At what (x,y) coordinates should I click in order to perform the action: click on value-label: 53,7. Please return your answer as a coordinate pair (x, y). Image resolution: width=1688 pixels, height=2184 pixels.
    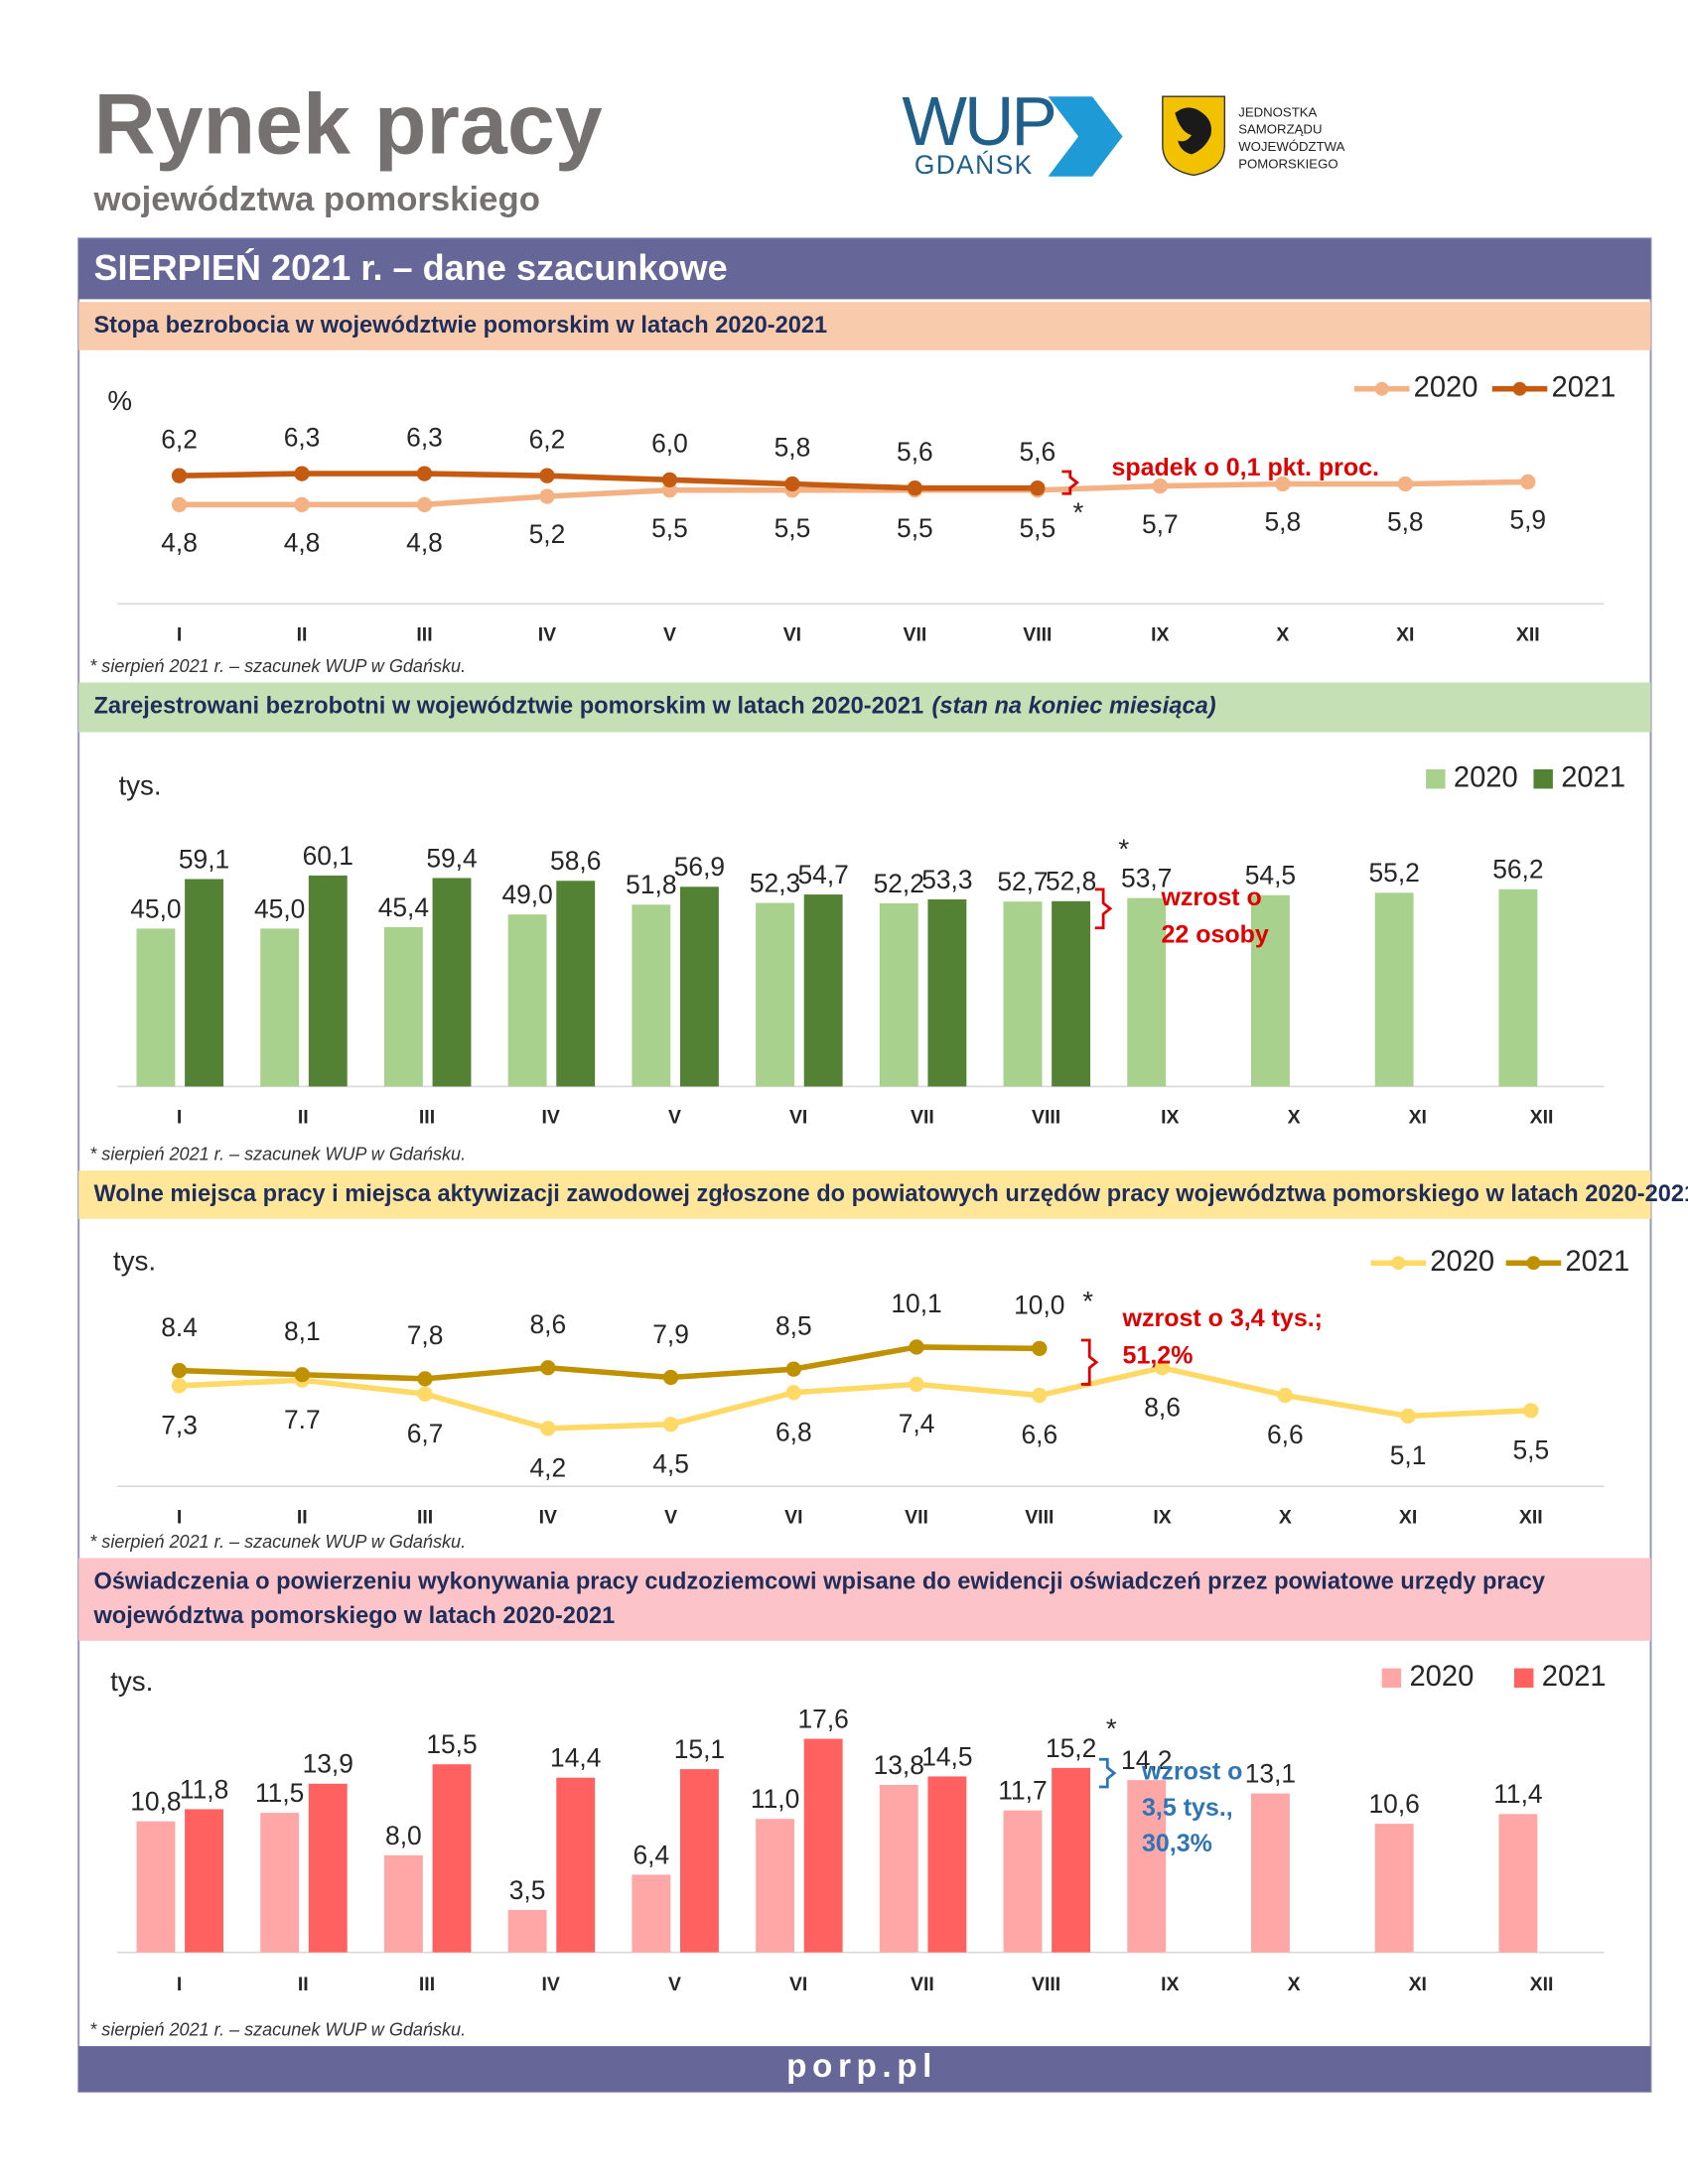
    Looking at the image, I should click on (1146, 878).